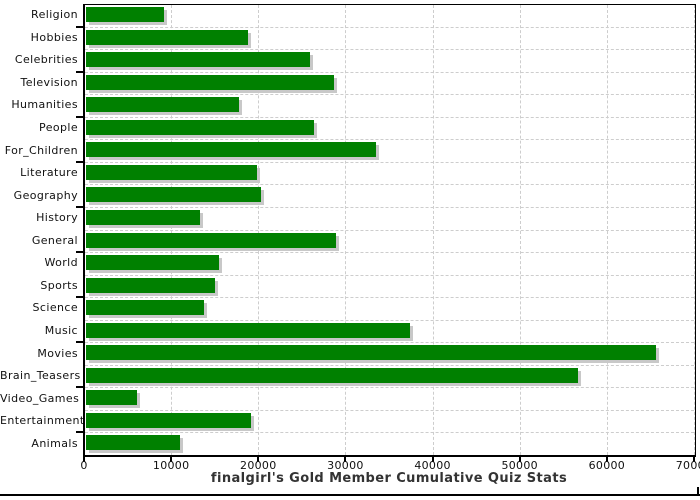 The width and height of the screenshot is (700, 500). What do you see at coordinates (84, 465) in the screenshot?
I see `x-axis-tick-label: 0` at bounding box center [84, 465].